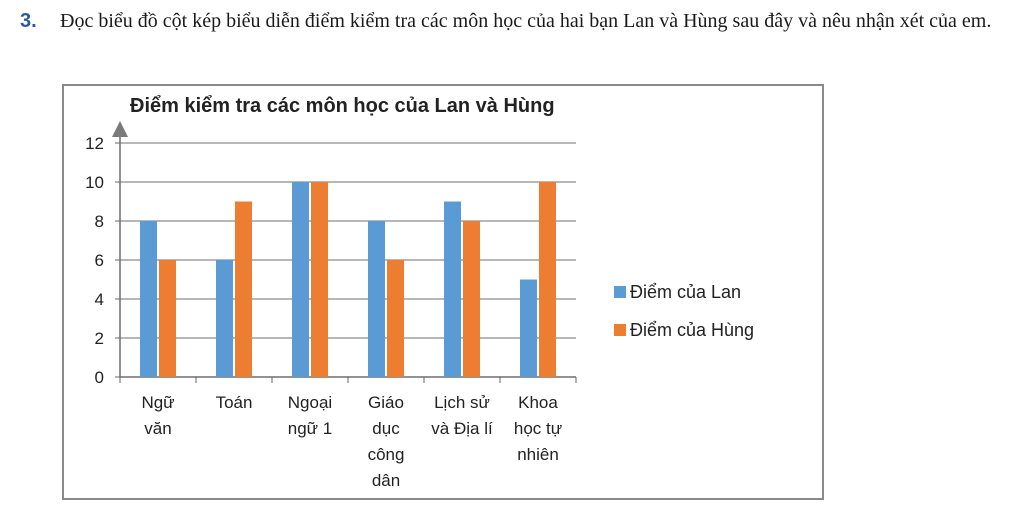 The height and width of the screenshot is (520, 1024). What do you see at coordinates (94, 182) in the screenshot?
I see `y-tick-label: 10` at bounding box center [94, 182].